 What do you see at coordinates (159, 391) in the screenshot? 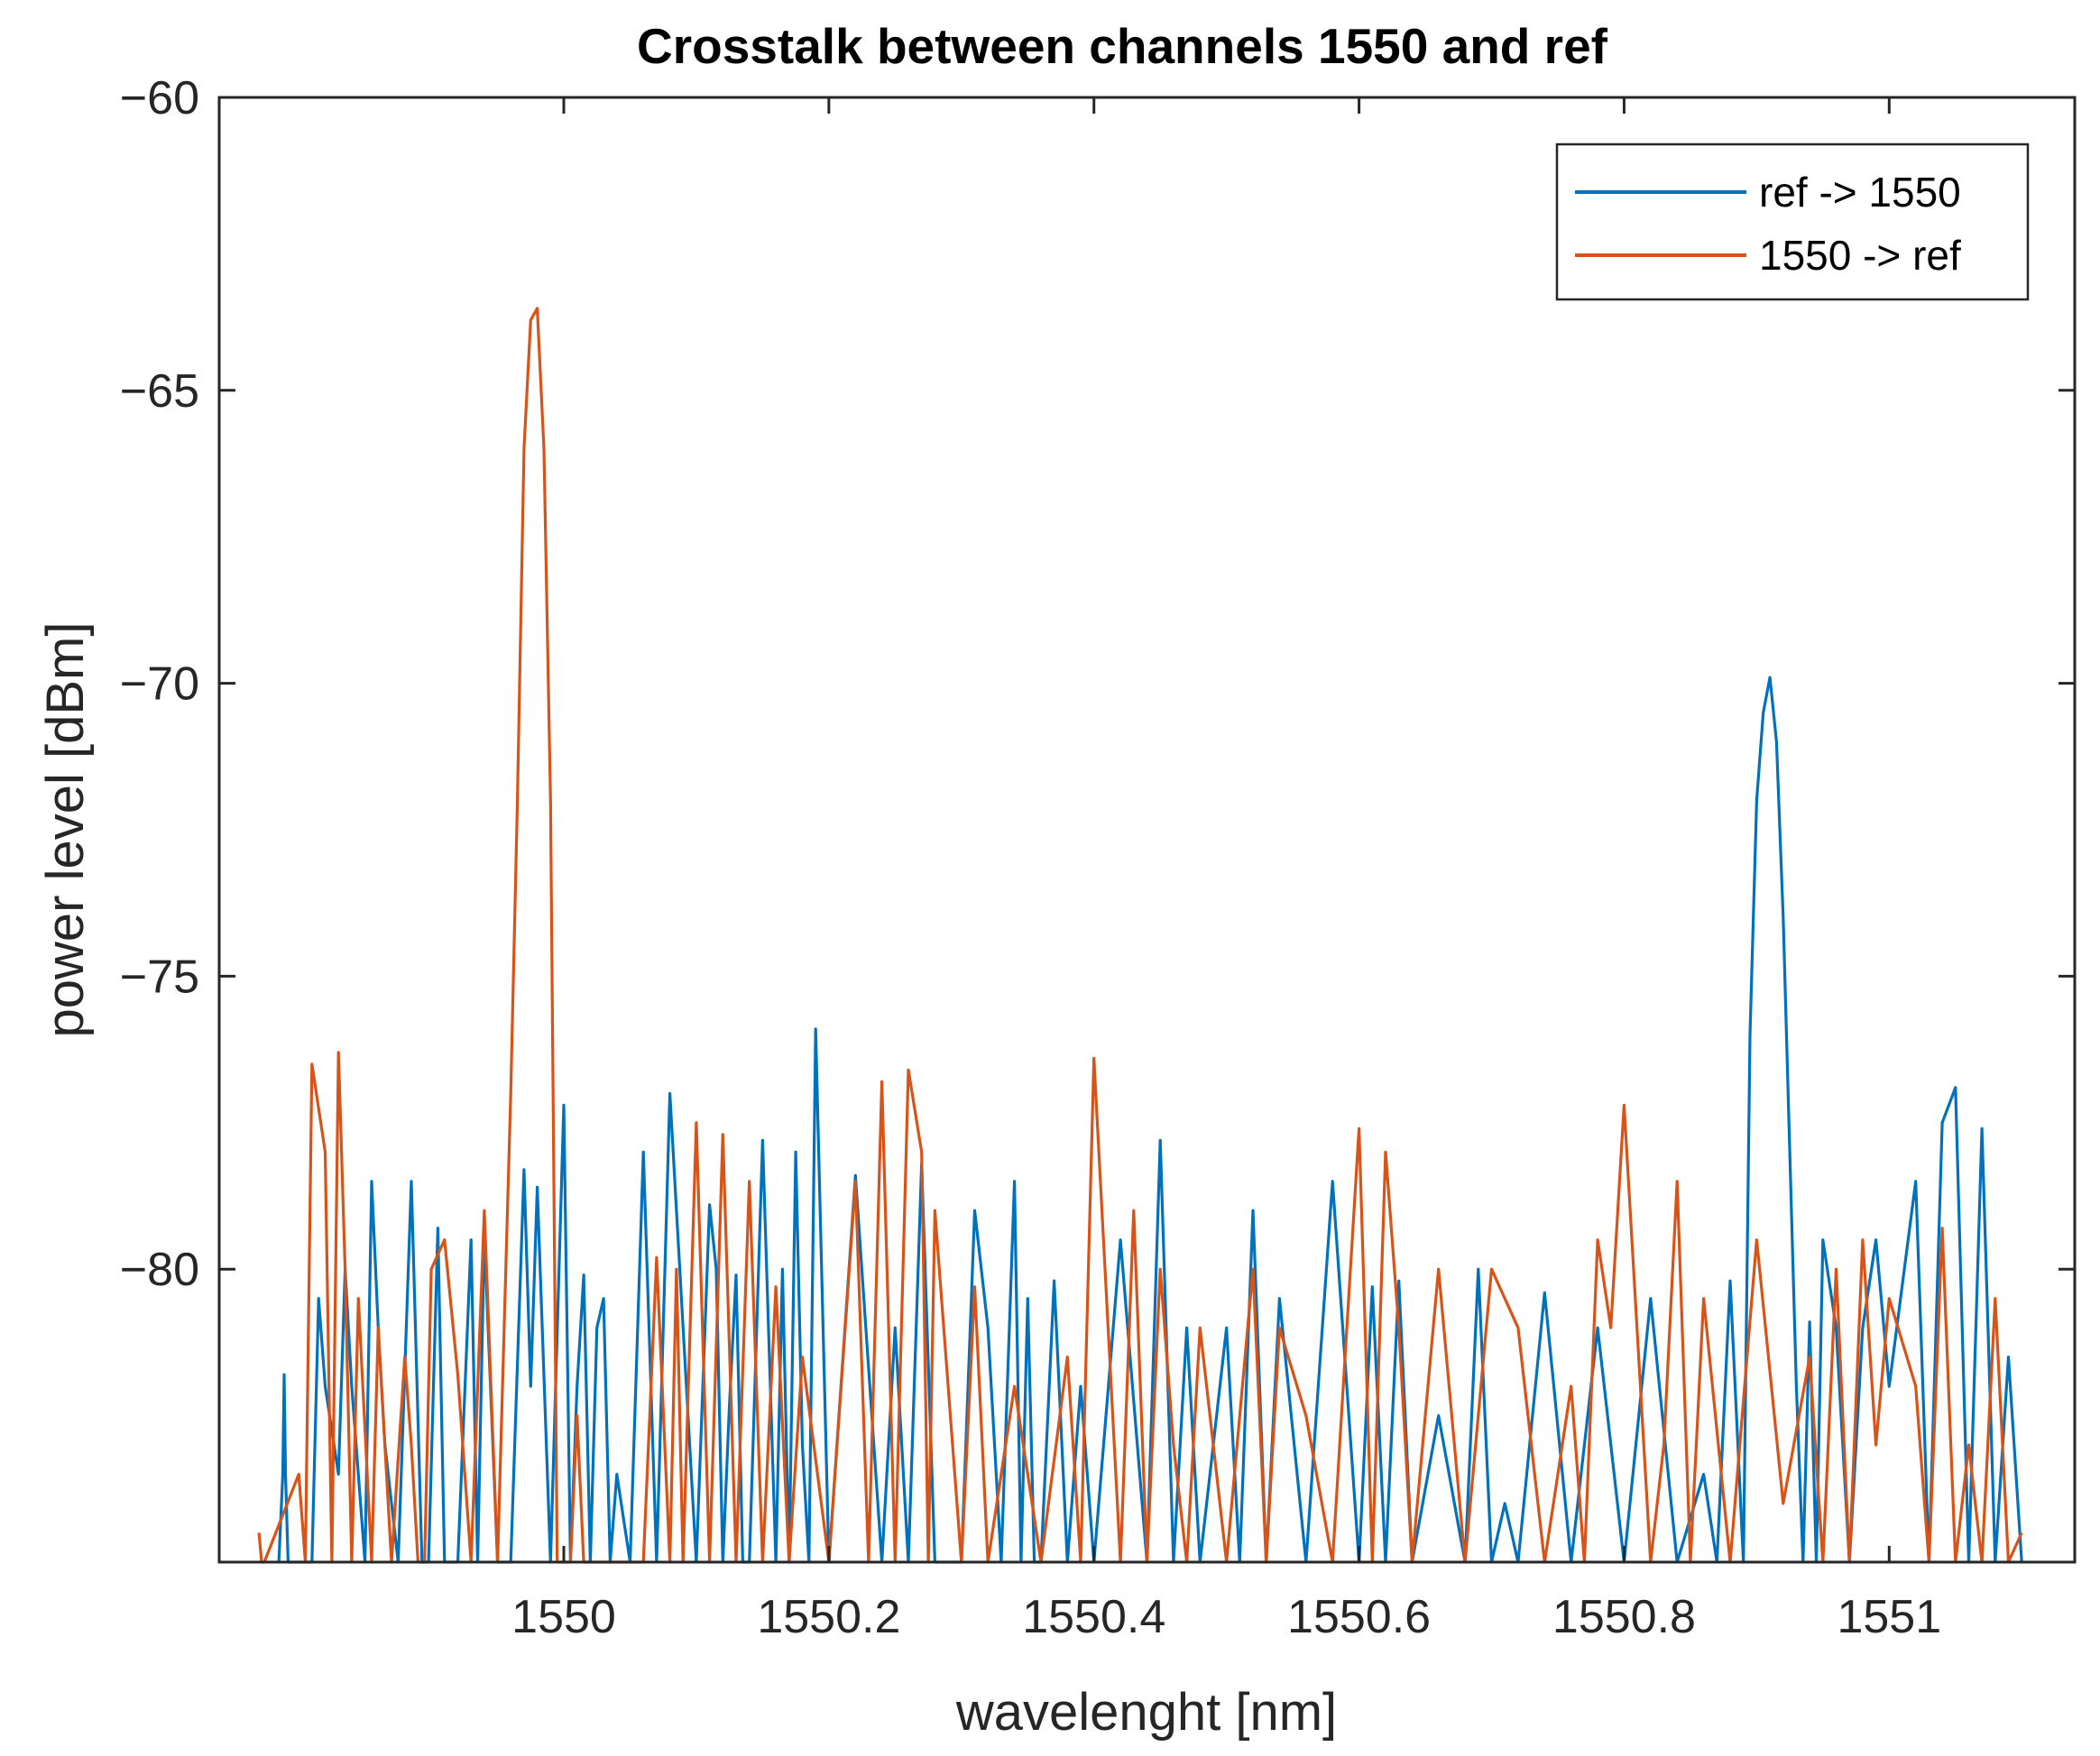
I see `y-tick-label: −65` at bounding box center [159, 391].